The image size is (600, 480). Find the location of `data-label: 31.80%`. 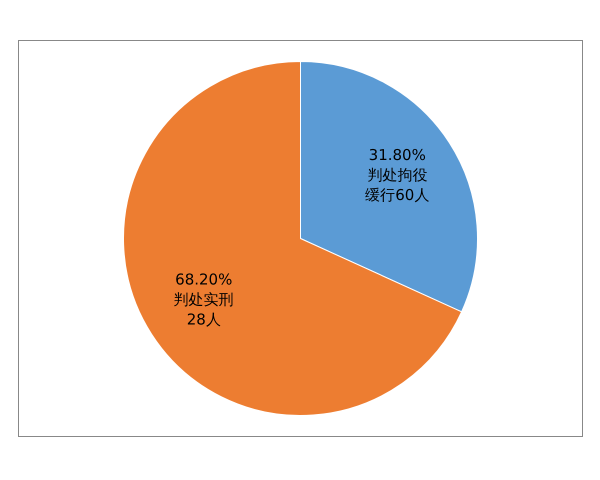

data-label: 31.80% is located at coordinates (397, 155).